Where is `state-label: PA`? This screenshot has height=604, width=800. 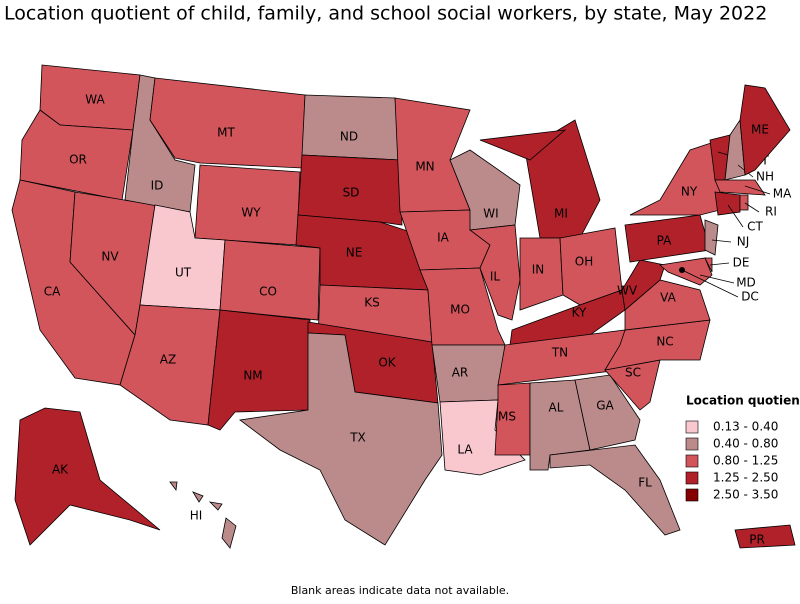
state-label: PA is located at coordinates (664, 241).